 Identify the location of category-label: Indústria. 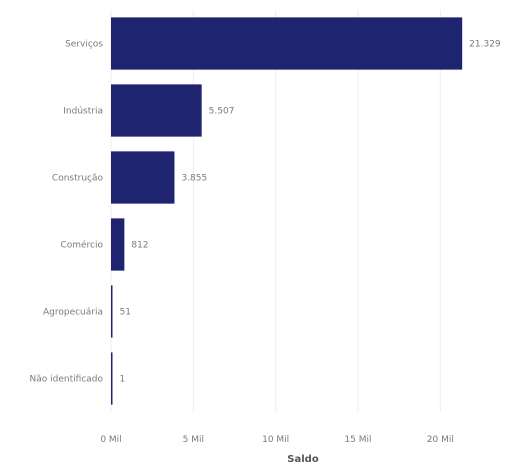
(83, 112).